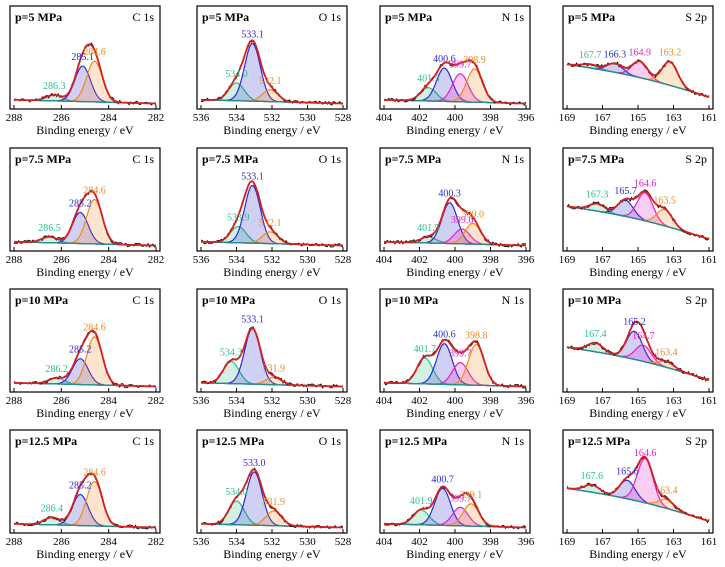 The height and width of the screenshot is (567, 725). Describe the element at coordinates (476, 335) in the screenshot. I see `peak-label: 398.8` at that location.